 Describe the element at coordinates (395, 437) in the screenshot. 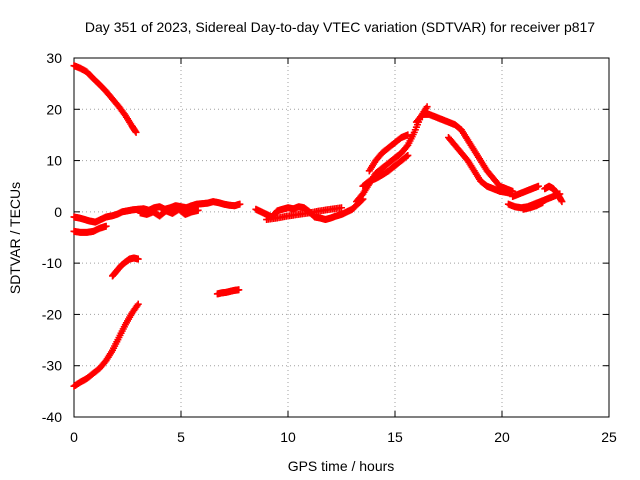

I see `x-tick-label: 15` at that location.